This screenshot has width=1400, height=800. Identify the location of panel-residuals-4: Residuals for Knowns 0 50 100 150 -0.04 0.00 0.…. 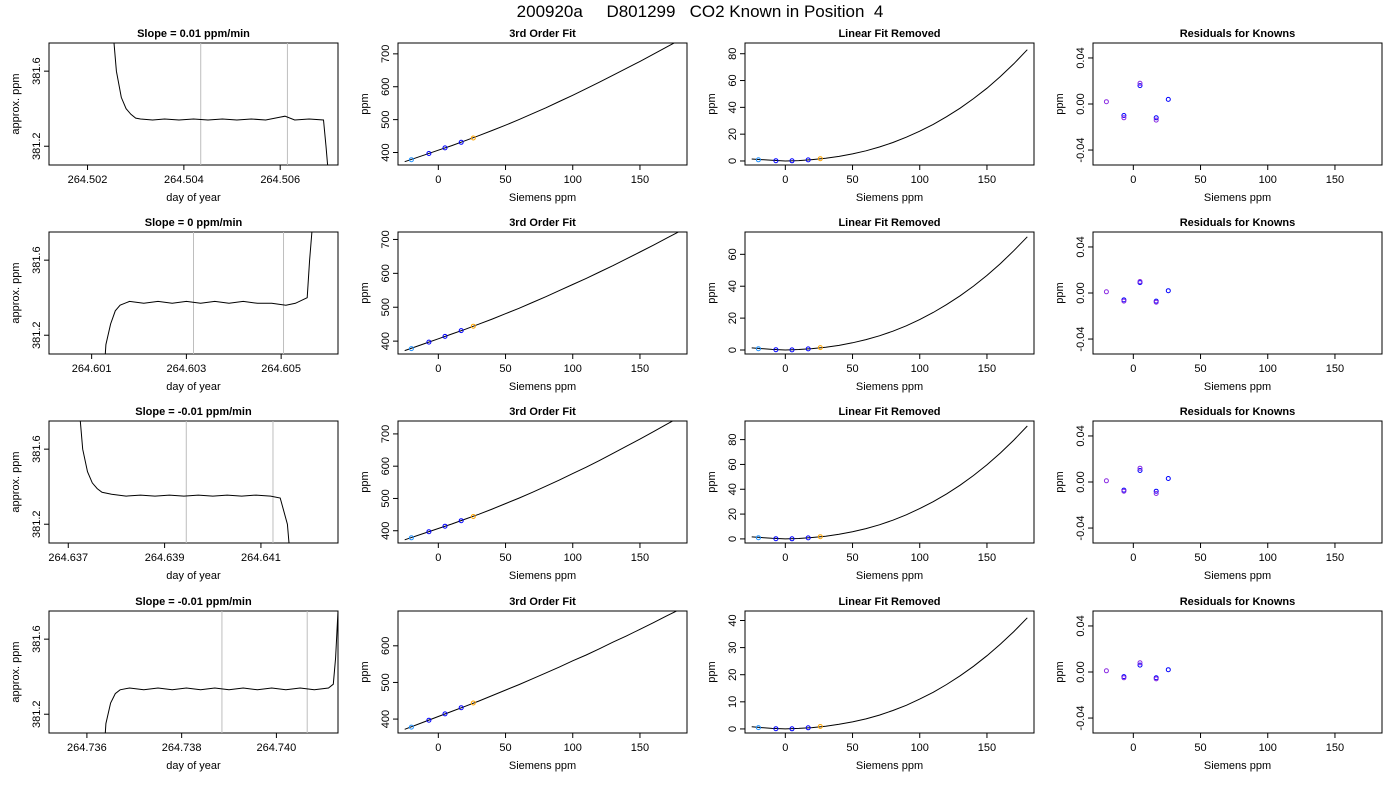
(1218, 684).